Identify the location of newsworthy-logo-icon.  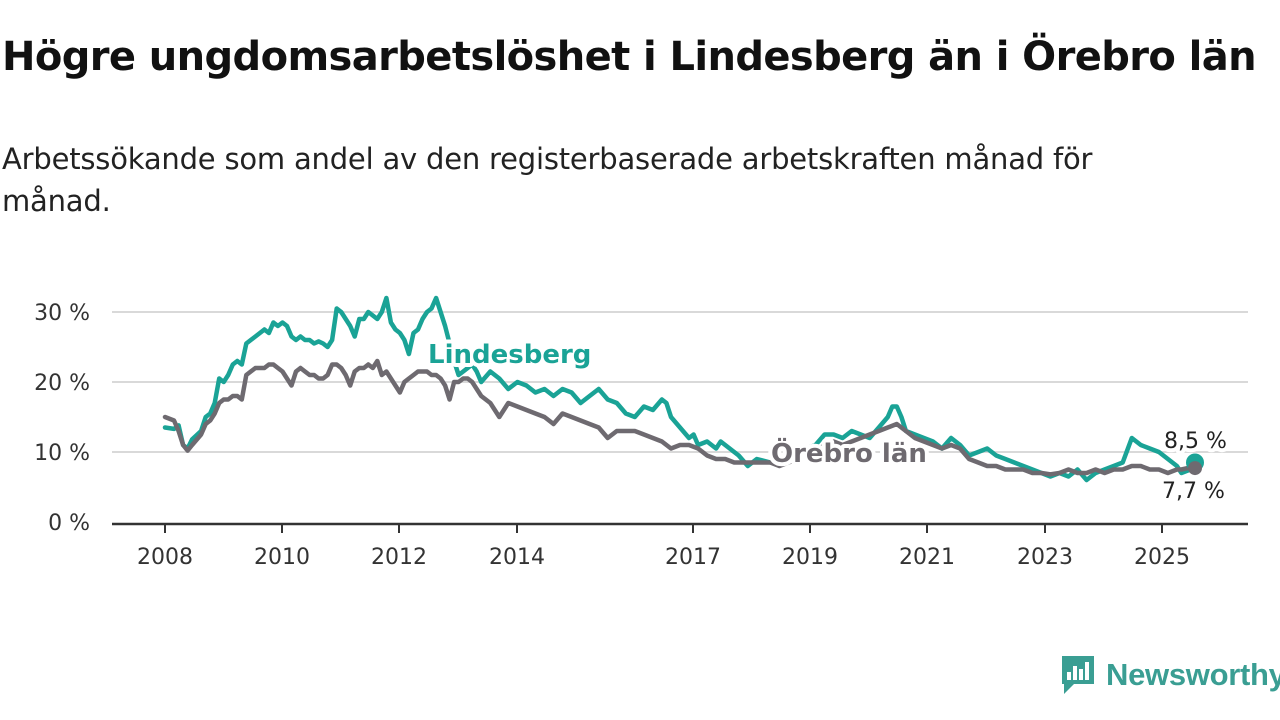
(1078, 675).